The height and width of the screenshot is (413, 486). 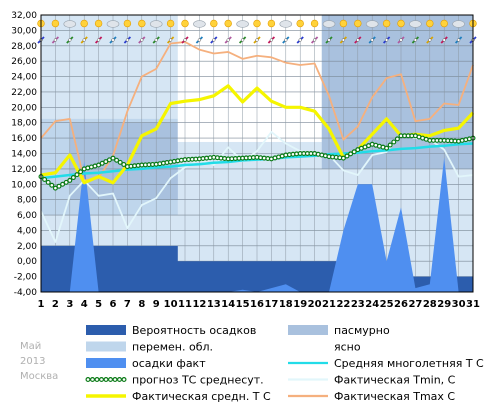 I want to click on x-tick-label: 29, so click(x=444, y=304).